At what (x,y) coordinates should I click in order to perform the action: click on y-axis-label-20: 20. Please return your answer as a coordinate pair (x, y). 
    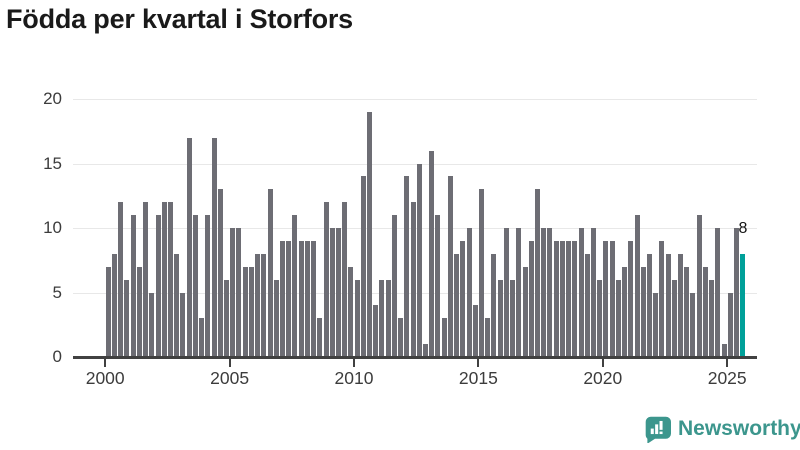
    Looking at the image, I should click on (52, 98).